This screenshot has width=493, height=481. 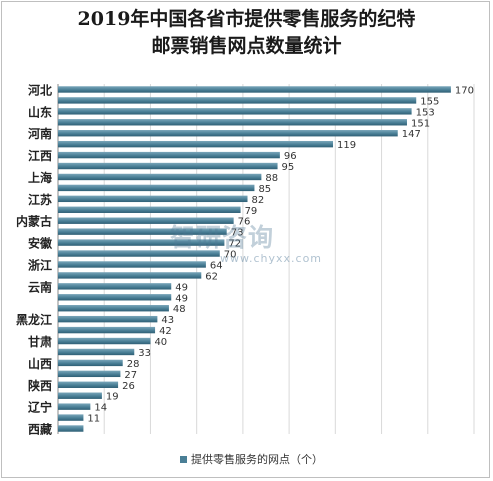 I want to click on category-label: 黑龙江, so click(x=34, y=319).